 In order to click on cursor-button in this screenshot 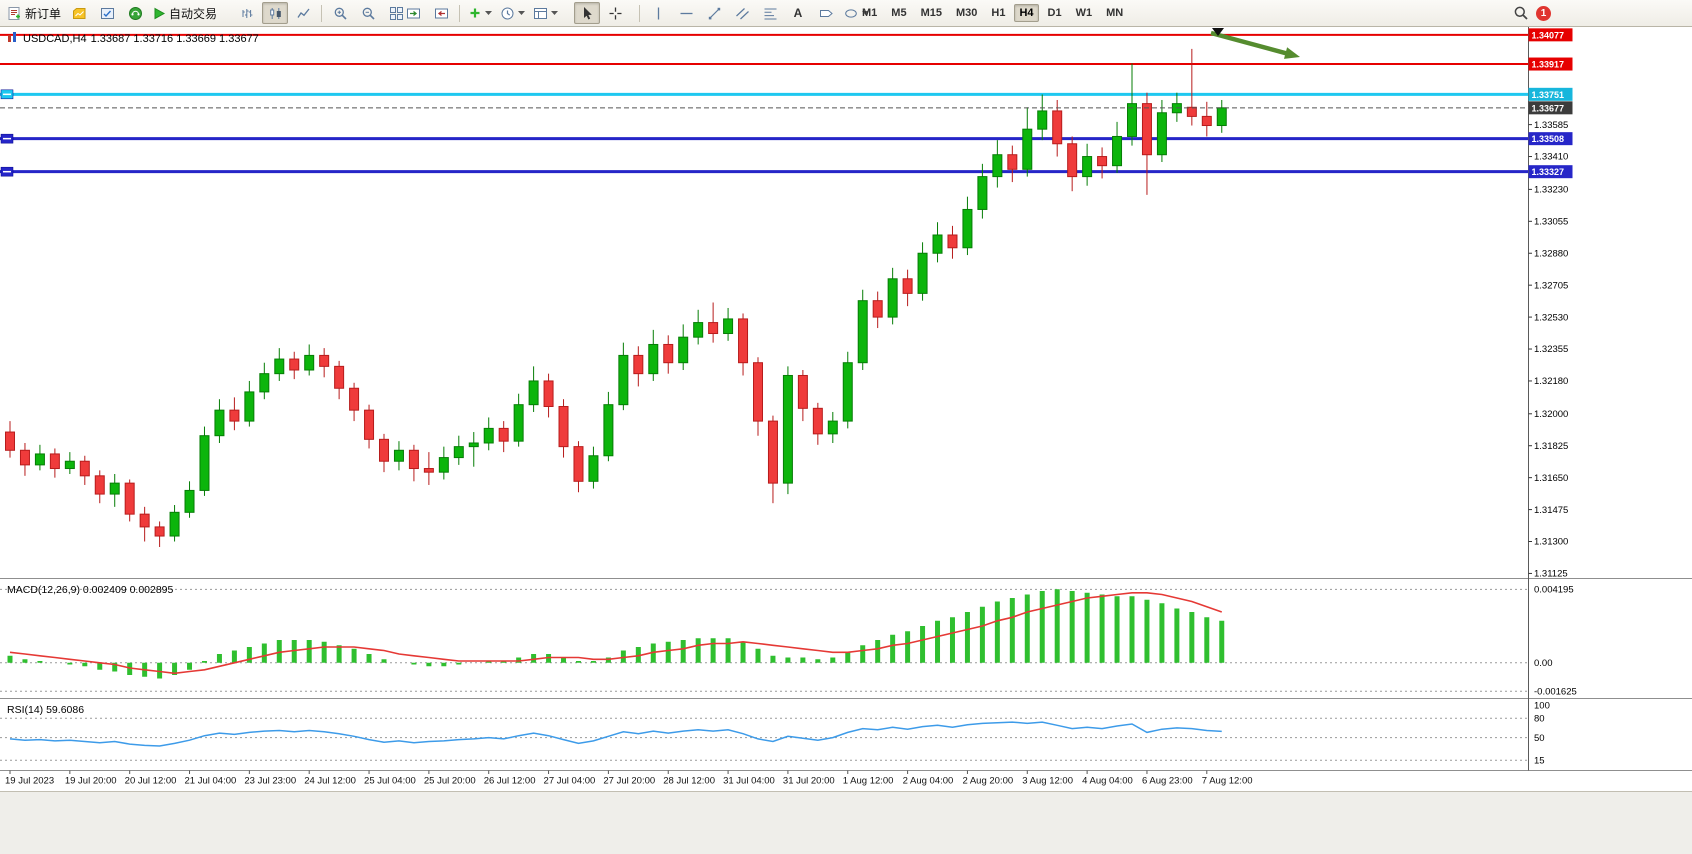, I will do `click(587, 13)`.